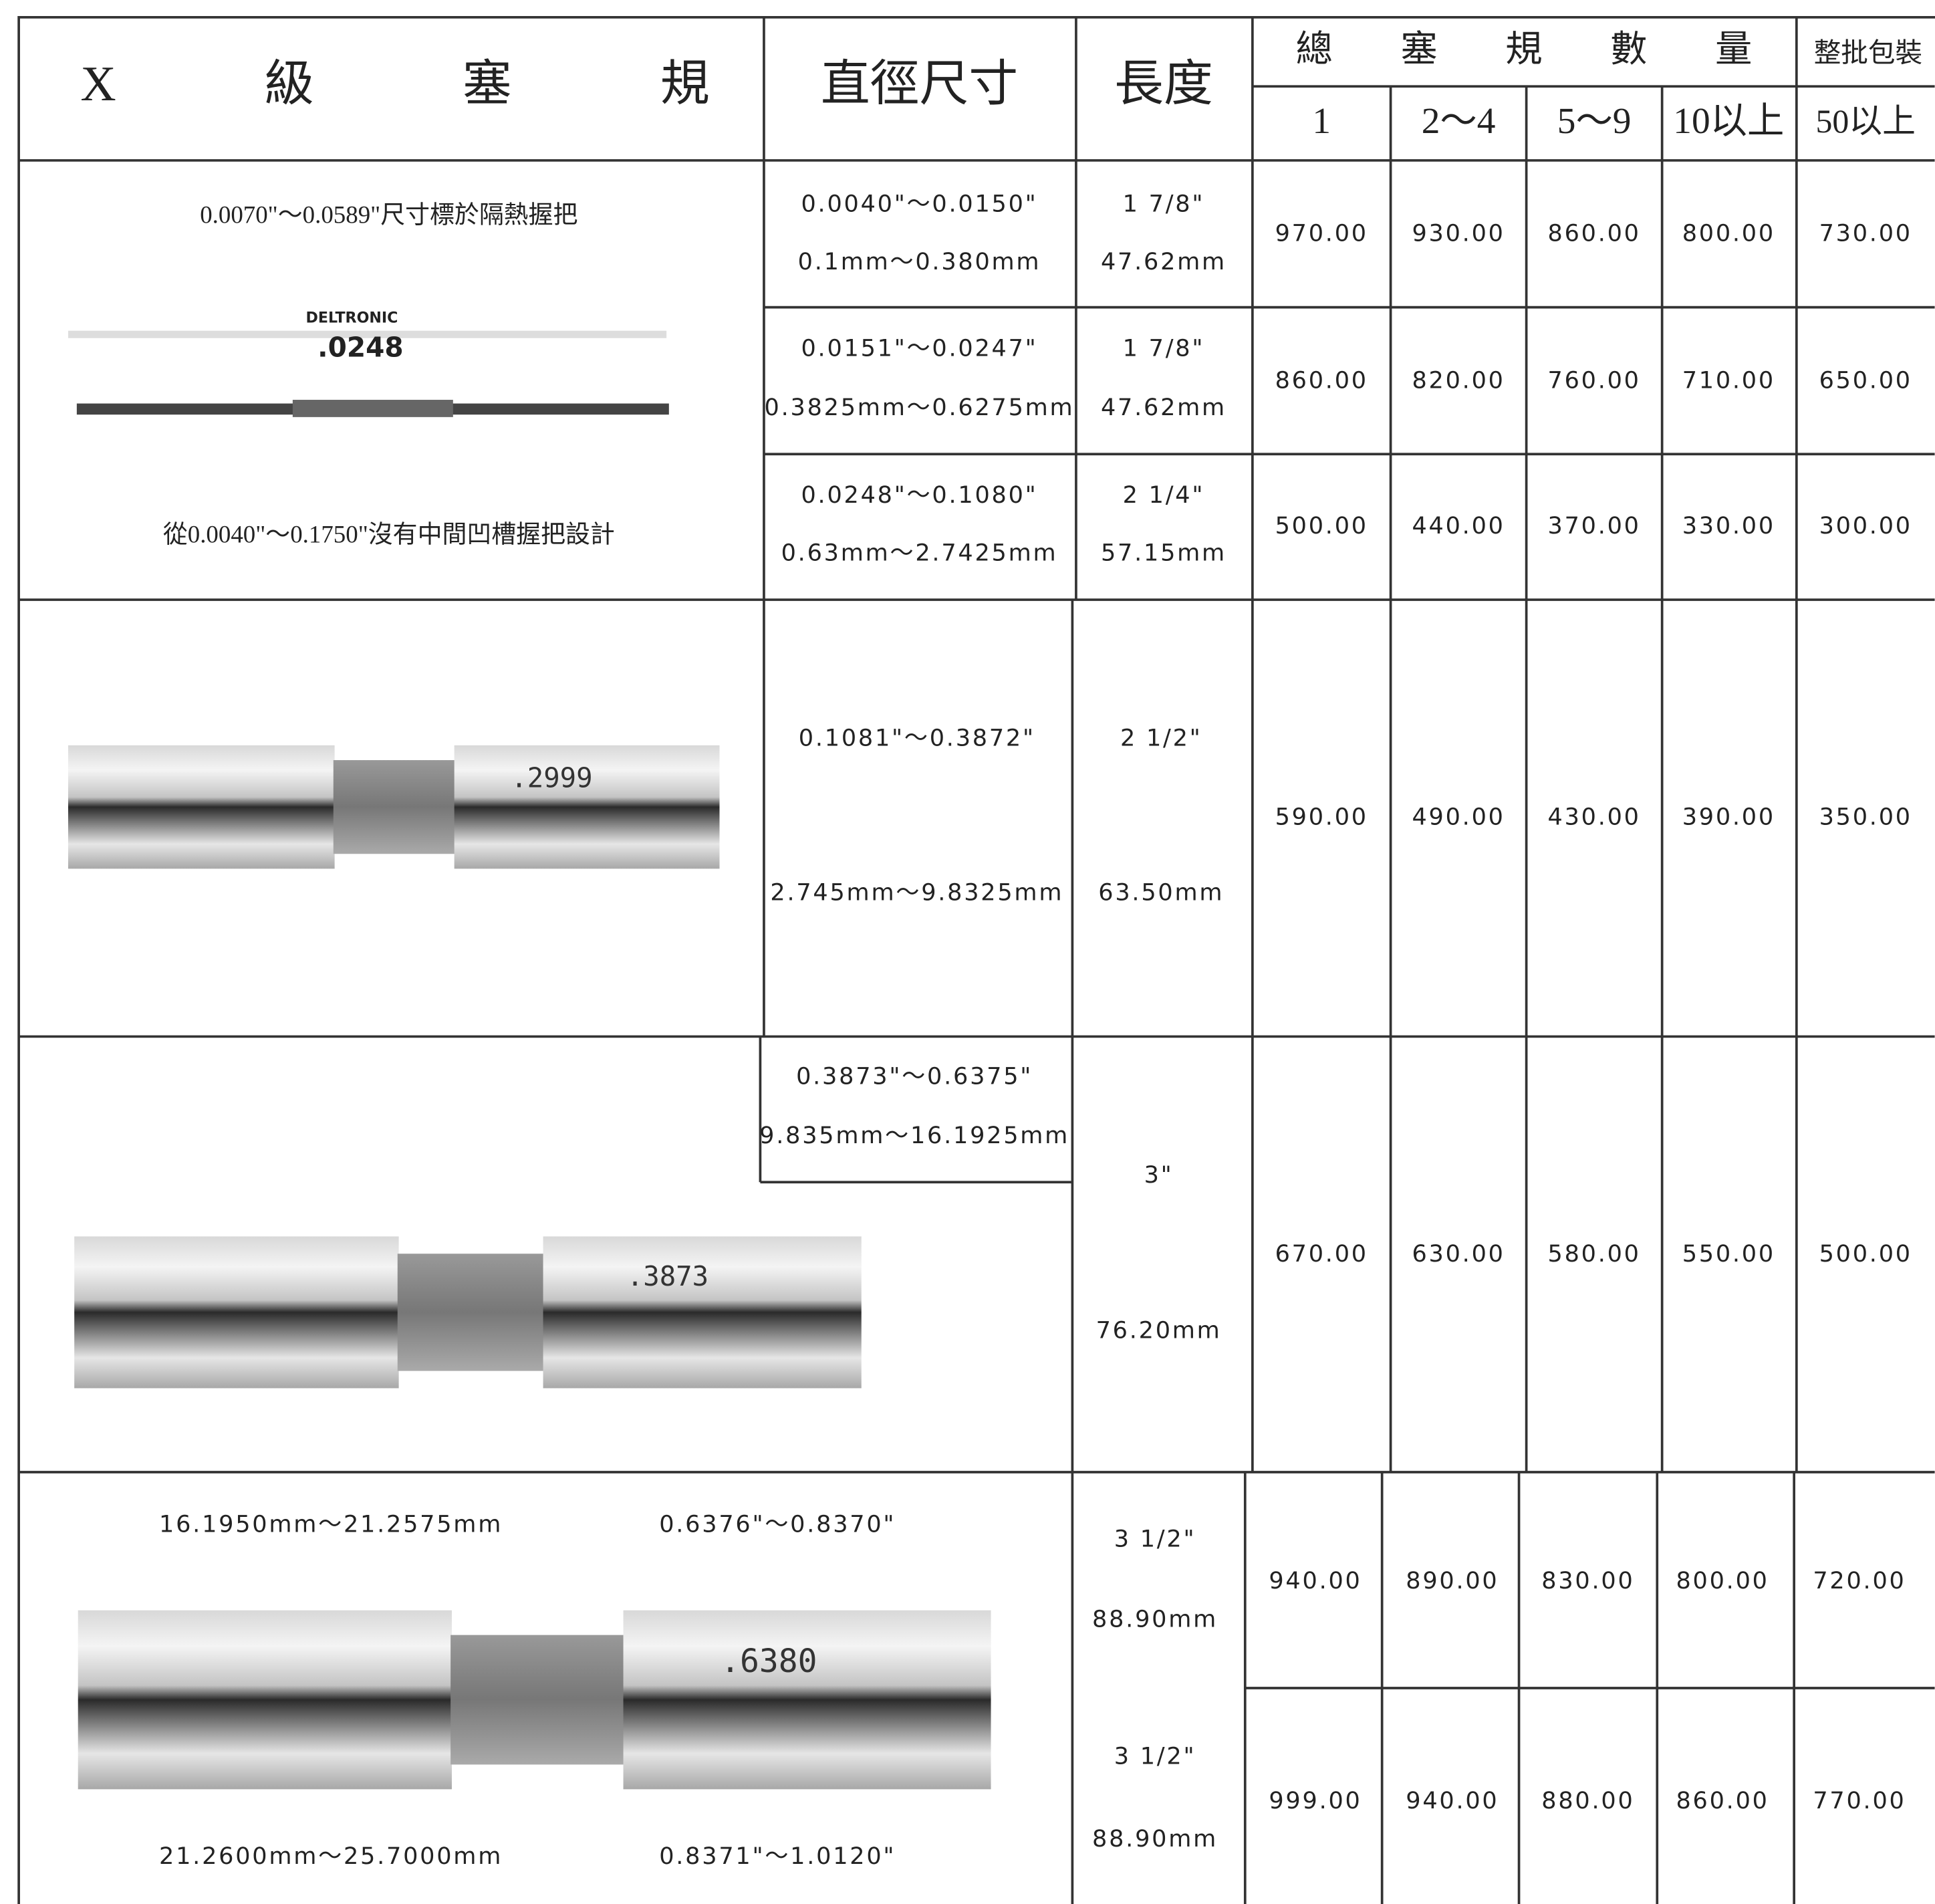 The height and width of the screenshot is (1904, 1935). I want to click on quantity-label: 50以上, so click(1865, 121).